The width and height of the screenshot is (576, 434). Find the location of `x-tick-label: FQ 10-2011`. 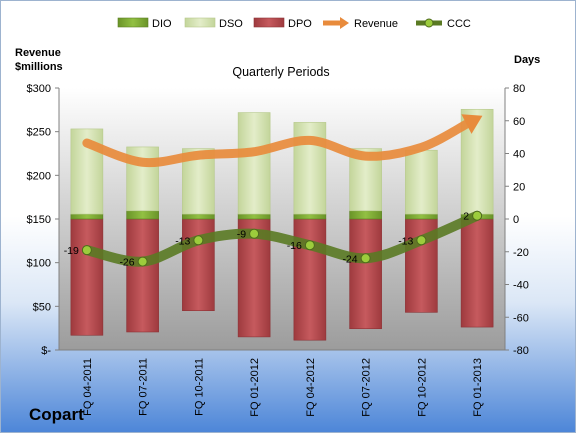

x-tick-label: FQ 10-2011 is located at coordinates (199, 387).